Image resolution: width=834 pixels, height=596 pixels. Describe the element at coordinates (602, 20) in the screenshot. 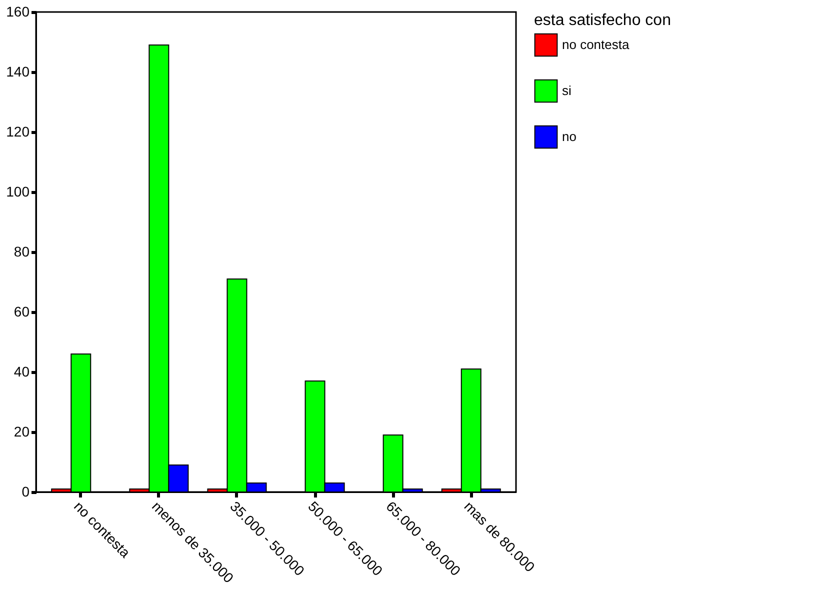

I see `legend-title: esta satisfecho con` at that location.